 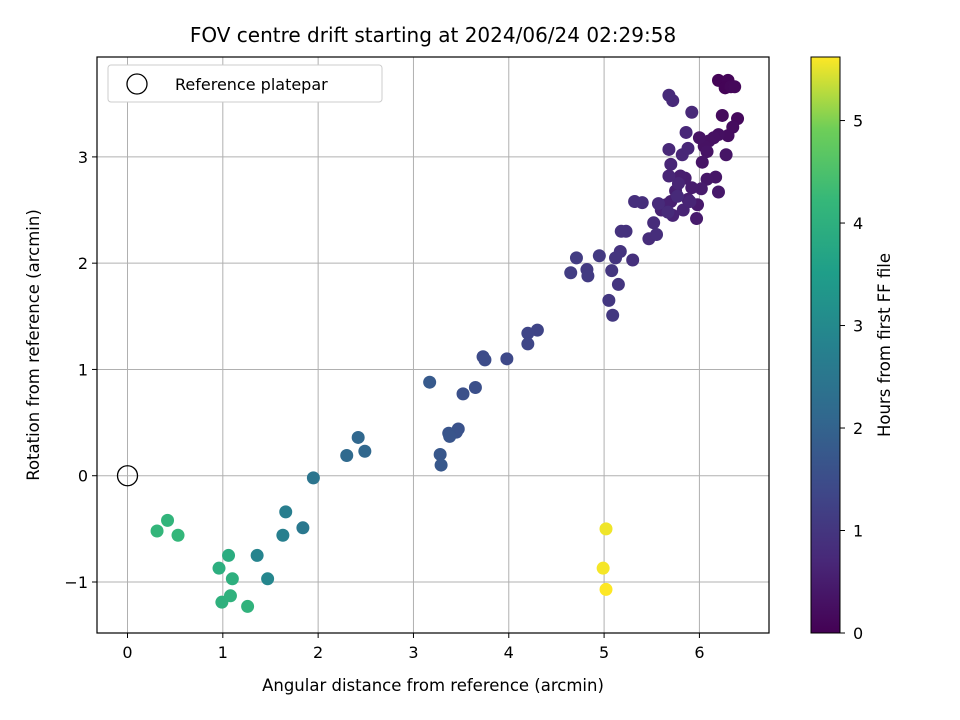 I want to click on colorbar-tick-label: 5, so click(x=858, y=121).